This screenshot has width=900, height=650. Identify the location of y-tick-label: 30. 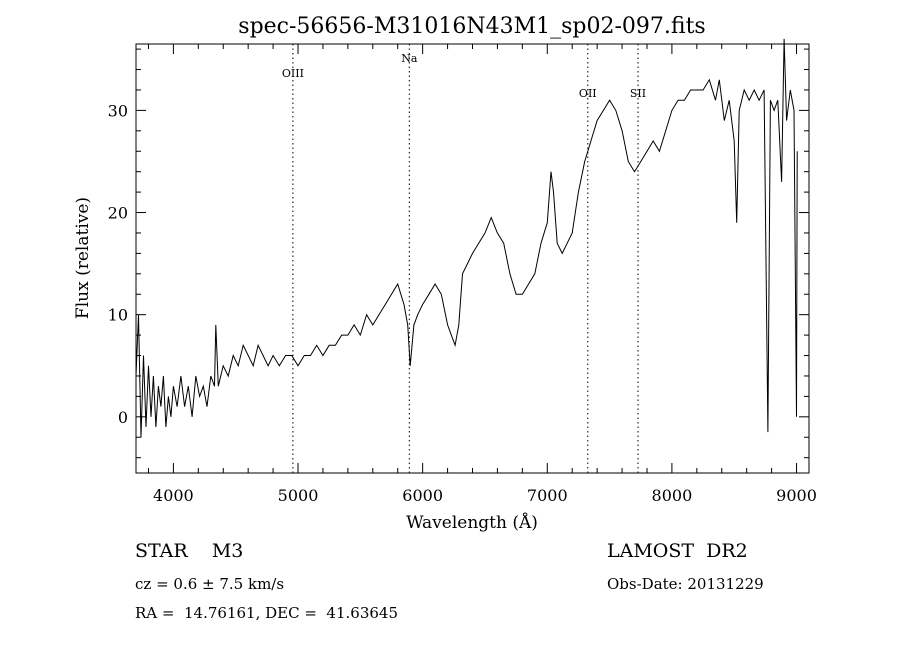
(118, 110).